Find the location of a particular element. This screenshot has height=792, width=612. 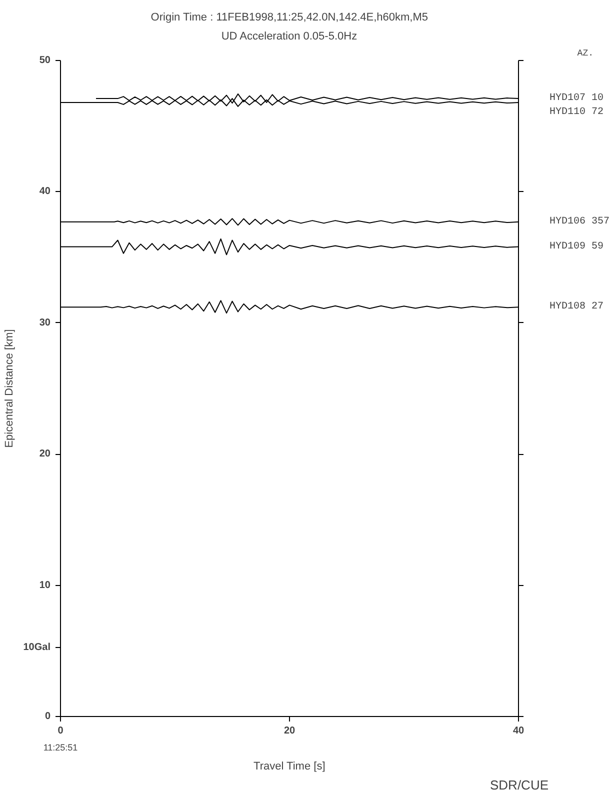

y-tick-label: 30 is located at coordinates (45, 322).